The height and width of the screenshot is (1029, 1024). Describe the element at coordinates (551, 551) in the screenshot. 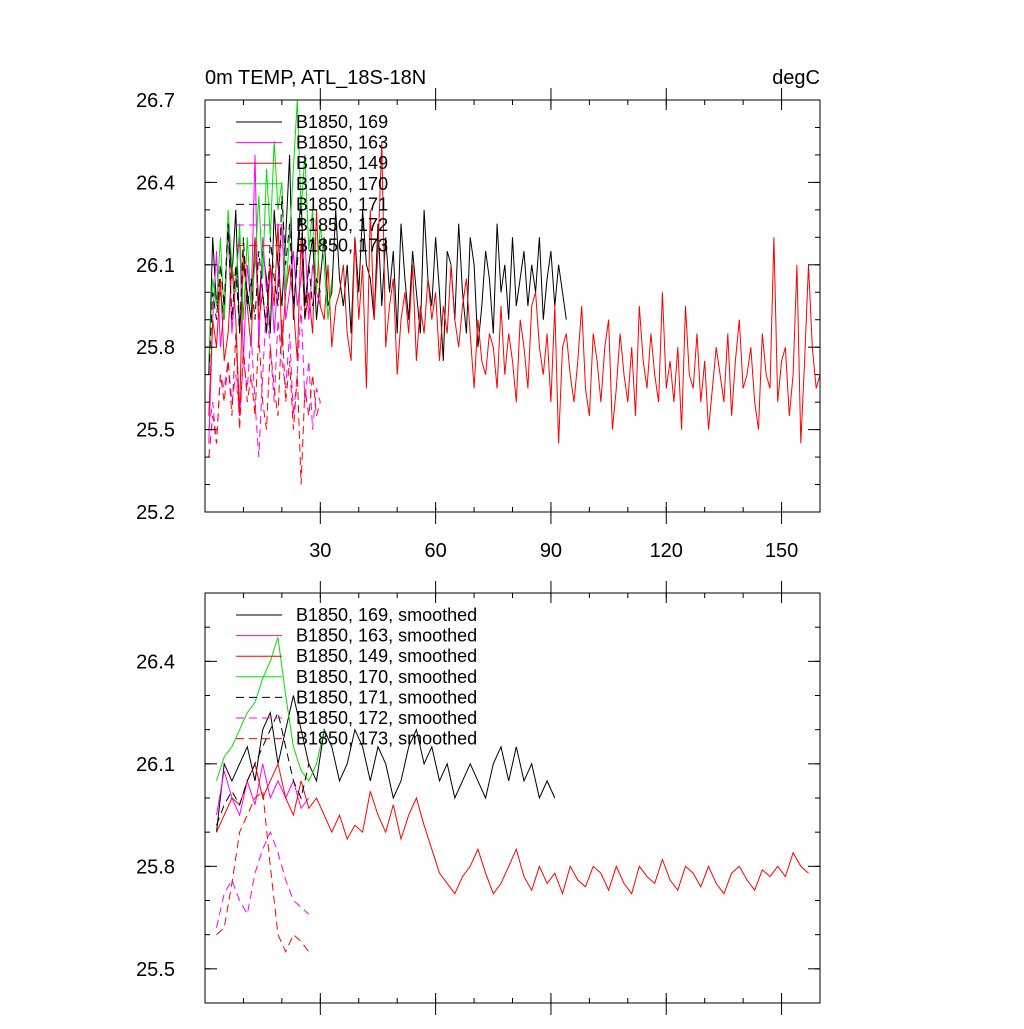

I see `x-tick-label: 90` at that location.